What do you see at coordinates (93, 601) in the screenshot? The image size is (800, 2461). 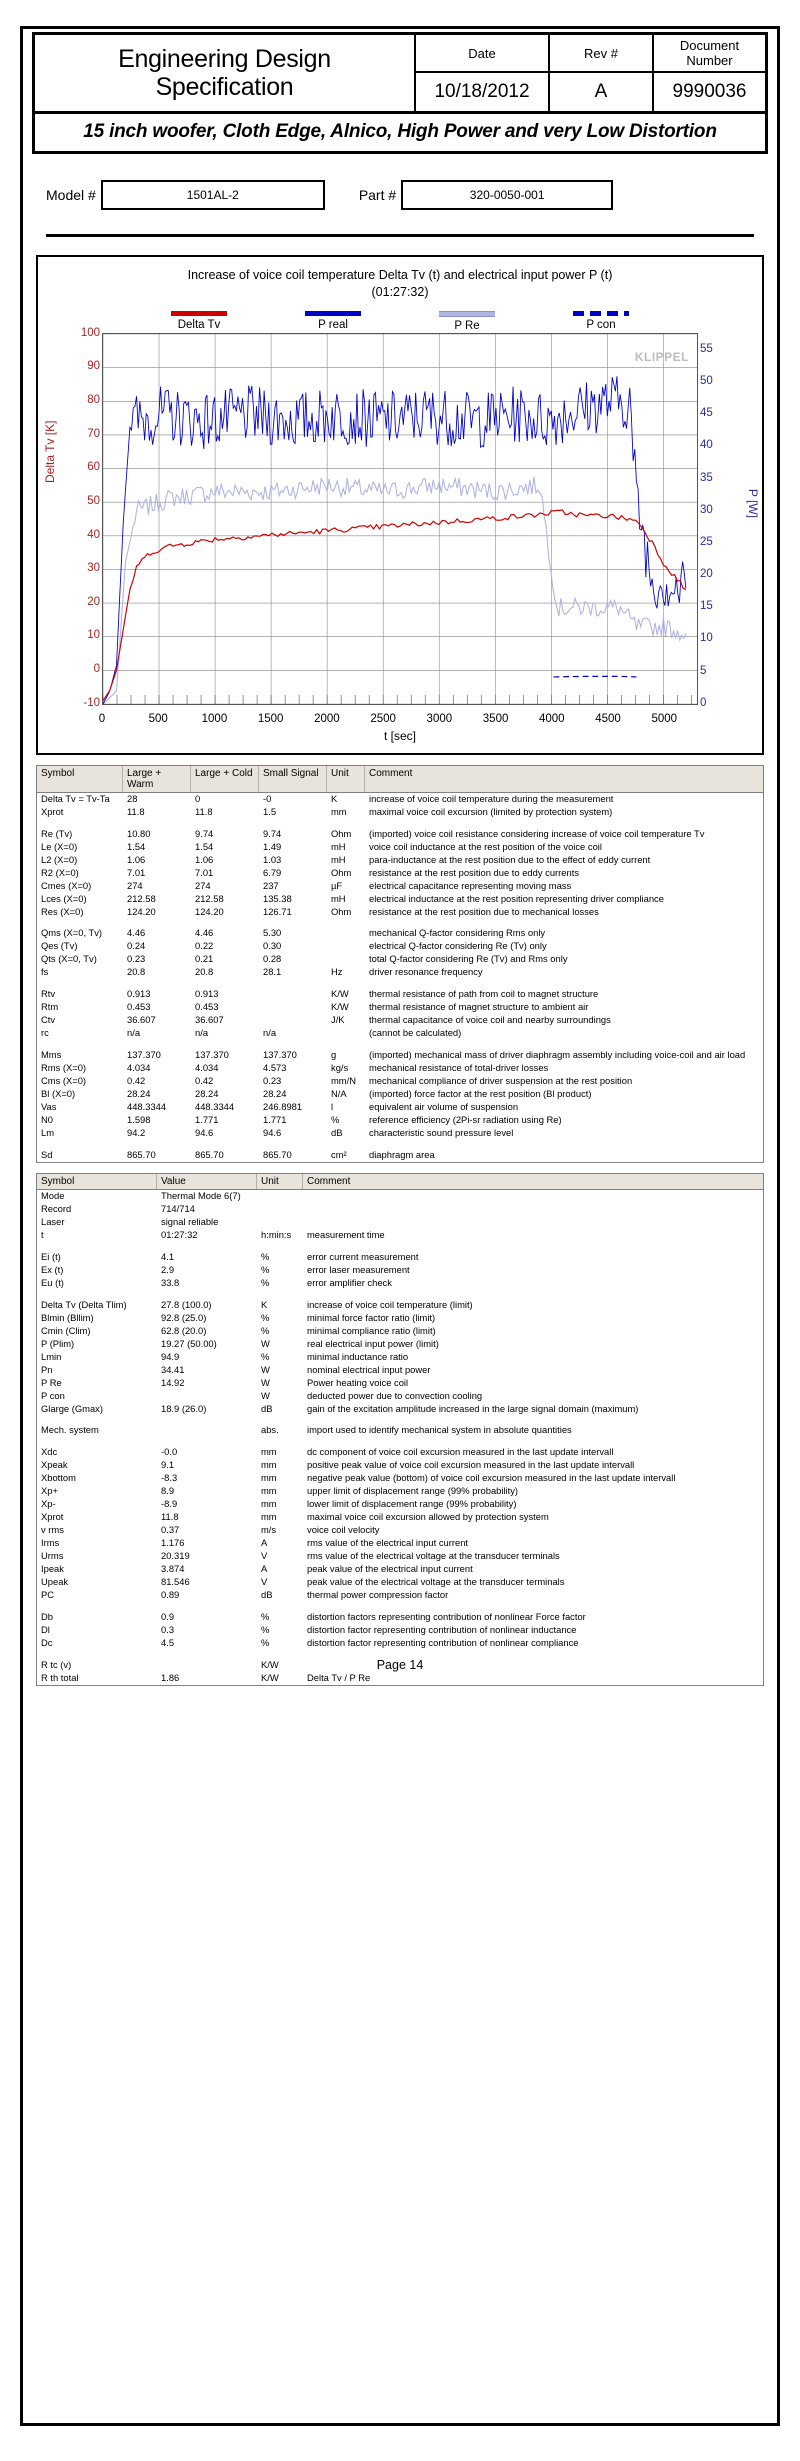 I see `ytick-left: 20` at bounding box center [93, 601].